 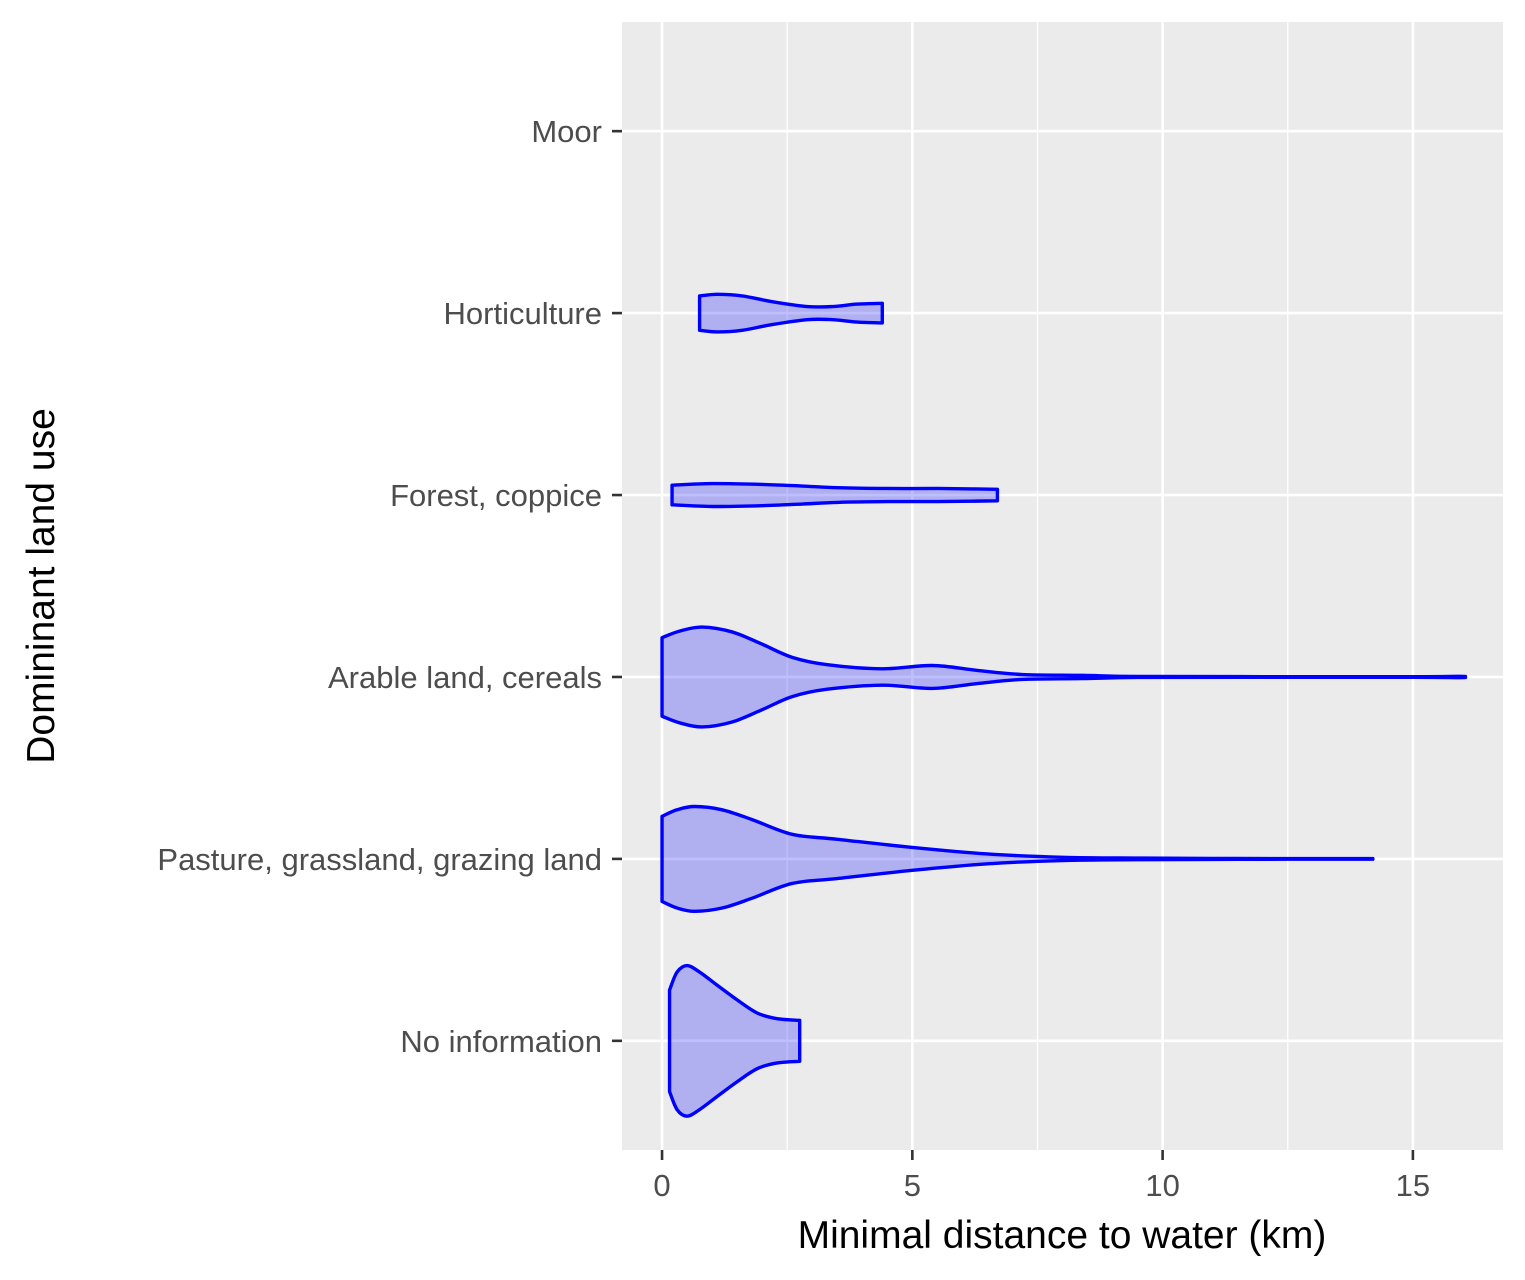 What do you see at coordinates (501, 1041) in the screenshot?
I see `y-tick-label-no-information: No information` at bounding box center [501, 1041].